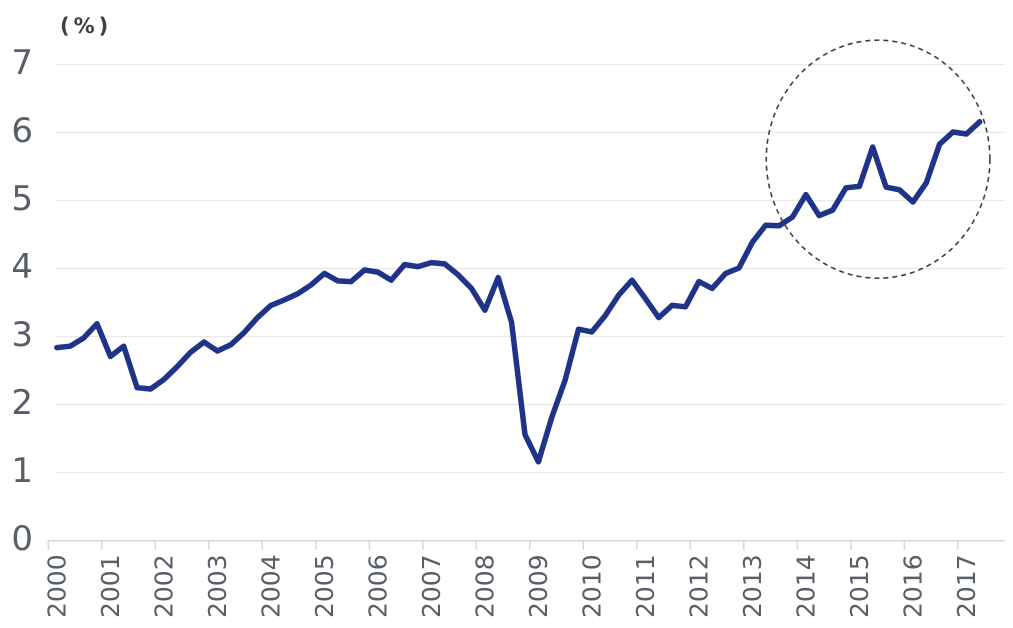 This screenshot has width=1013, height=628. What do you see at coordinates (591, 586) in the screenshot?
I see `x-tick-label: 2010` at bounding box center [591, 586].